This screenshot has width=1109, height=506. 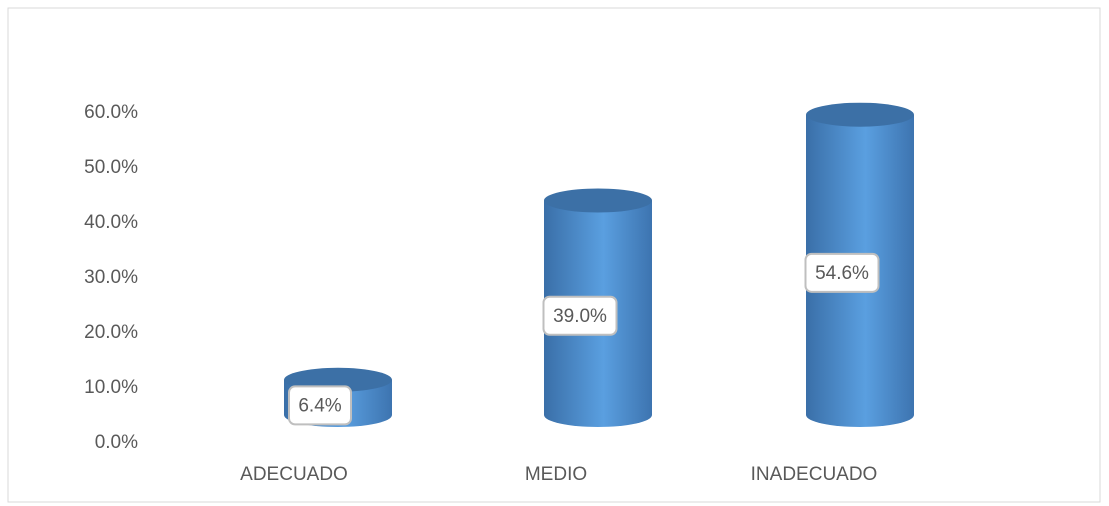 What do you see at coordinates (111, 222) in the screenshot?
I see `y-tick-label: 40.0%` at bounding box center [111, 222].